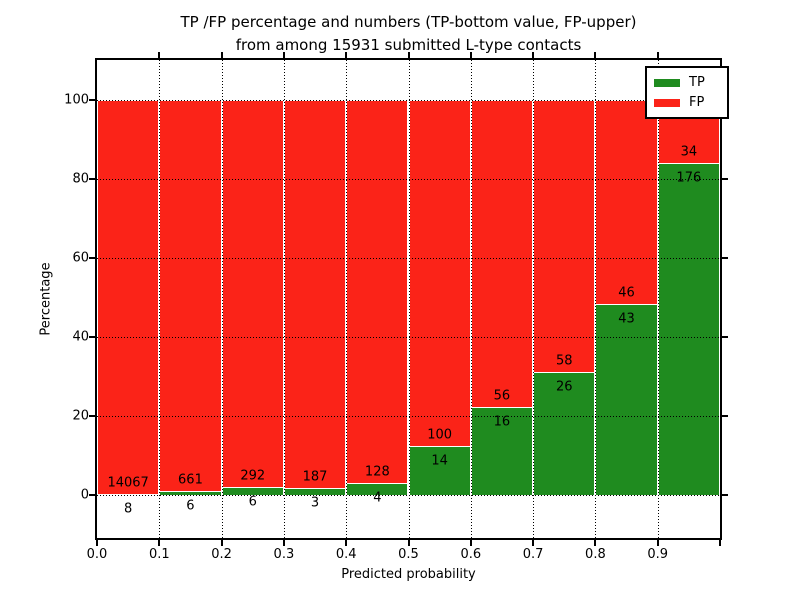  I want to click on legend: TP FP, so click(687, 92).